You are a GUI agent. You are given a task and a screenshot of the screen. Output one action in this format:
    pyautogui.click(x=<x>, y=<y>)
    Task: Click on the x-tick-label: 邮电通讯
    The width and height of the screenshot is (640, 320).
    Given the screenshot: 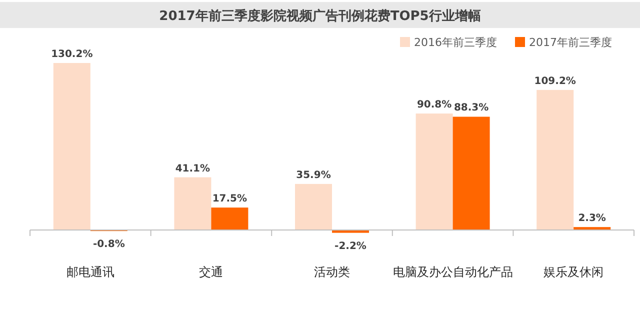 What is the action you would take?
    pyautogui.click(x=90, y=272)
    